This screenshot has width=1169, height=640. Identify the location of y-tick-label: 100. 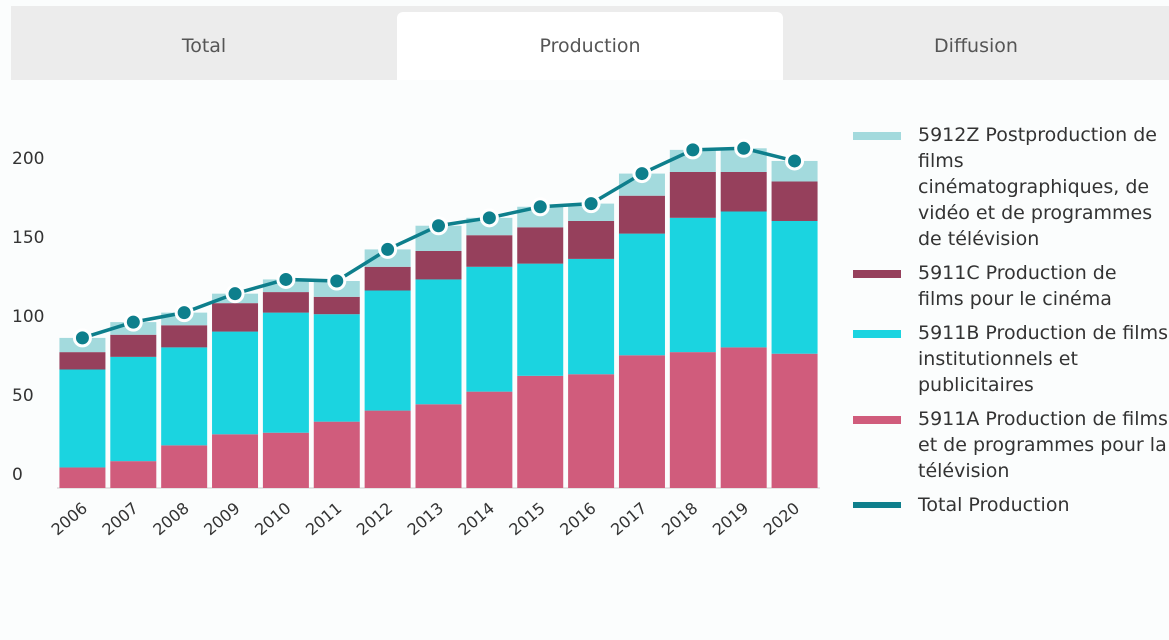
(28, 317).